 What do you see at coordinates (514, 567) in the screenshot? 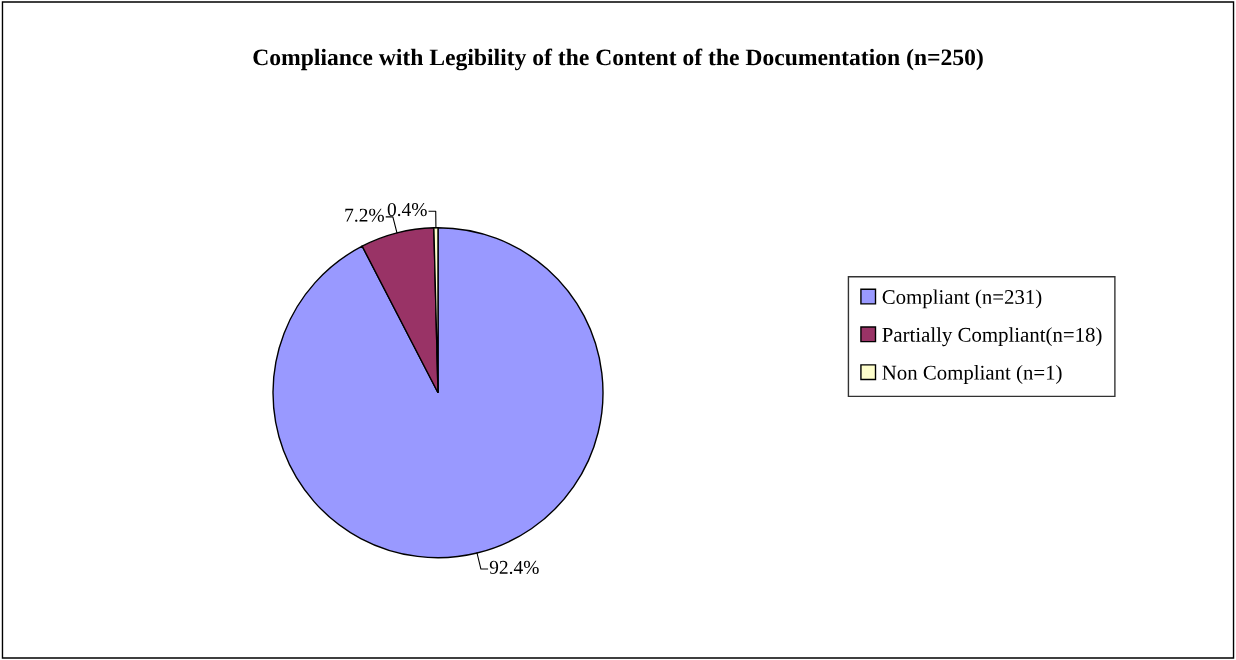
I see `data-label: 92.4%` at bounding box center [514, 567].